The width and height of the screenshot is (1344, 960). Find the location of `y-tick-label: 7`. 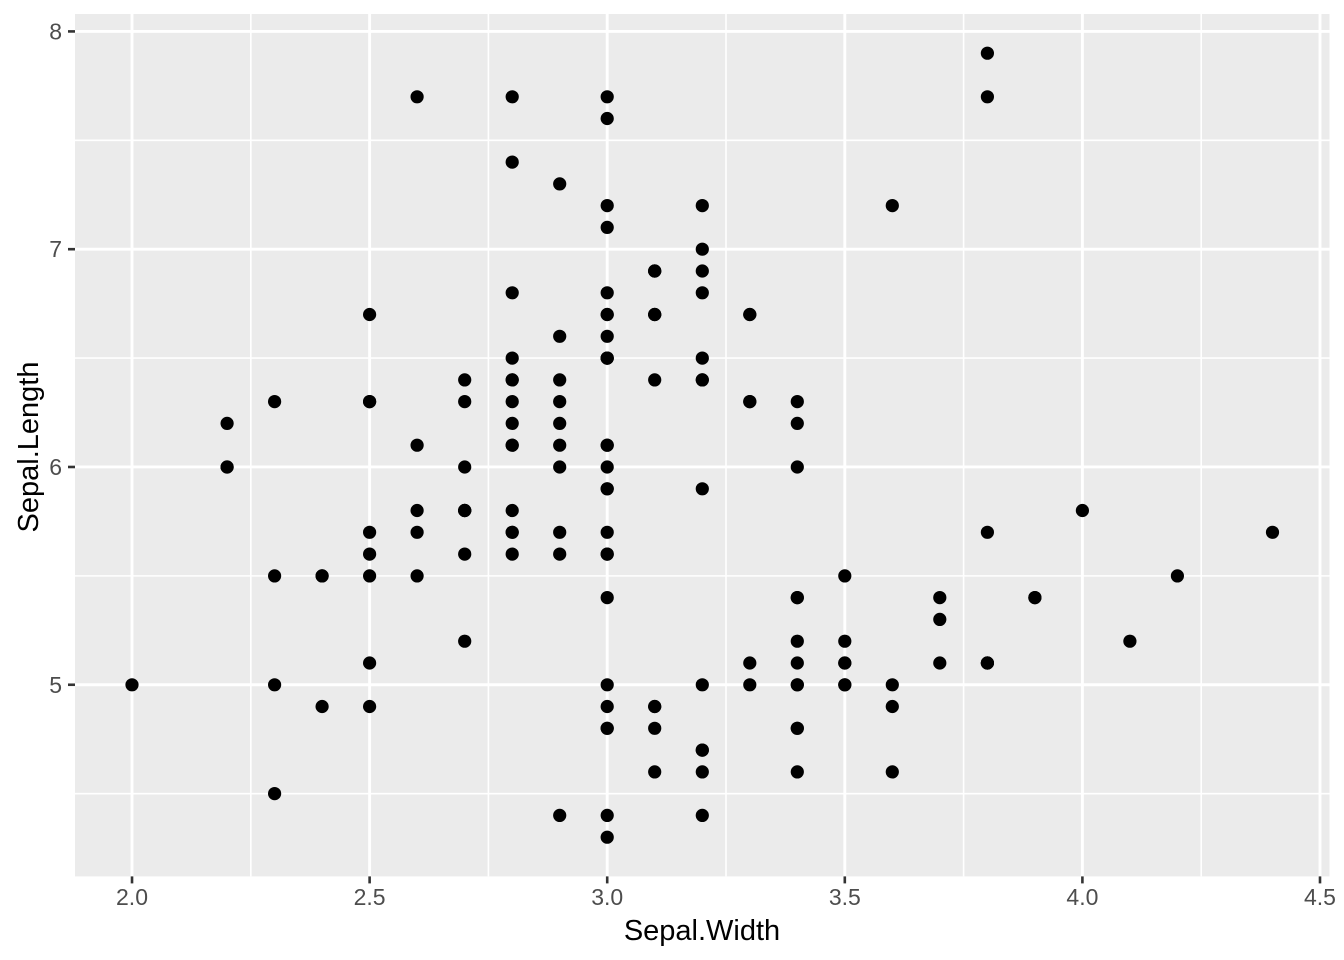

y-tick-label: 7 is located at coordinates (55, 249).